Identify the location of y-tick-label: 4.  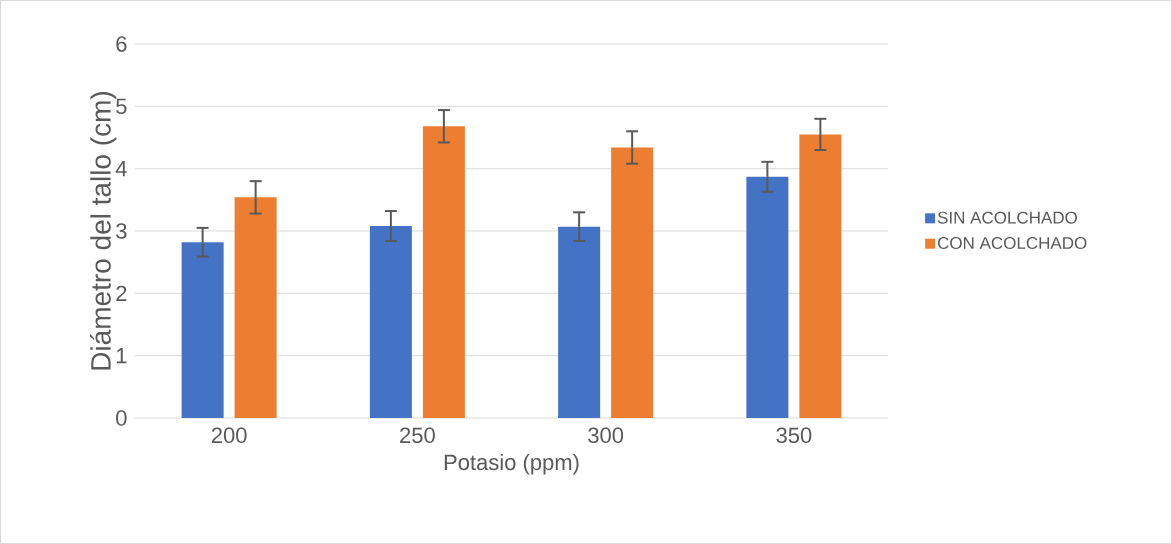
(121, 169).